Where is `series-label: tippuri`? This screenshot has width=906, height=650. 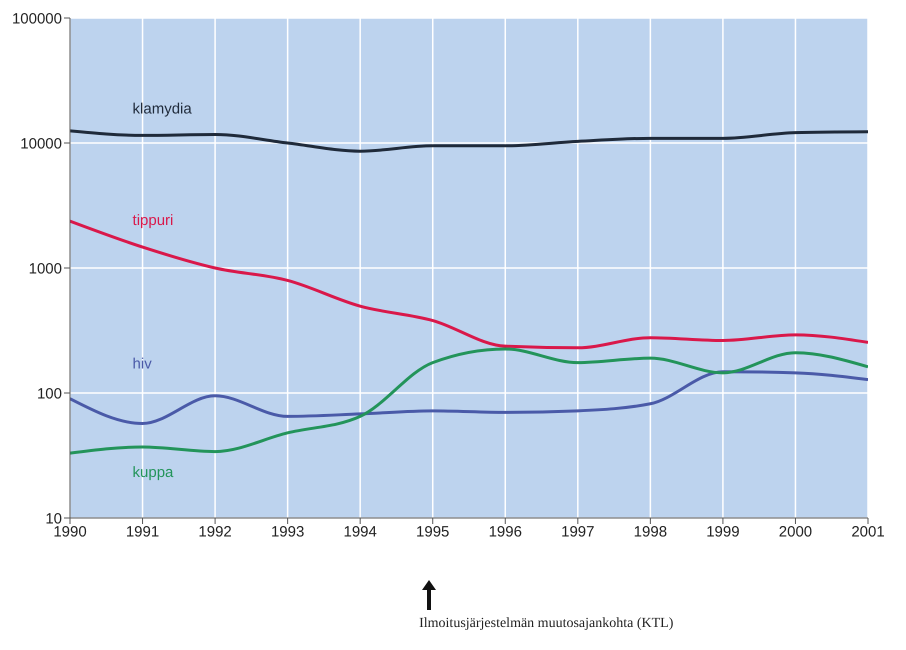
series-label: tippuri is located at coordinates (153, 221).